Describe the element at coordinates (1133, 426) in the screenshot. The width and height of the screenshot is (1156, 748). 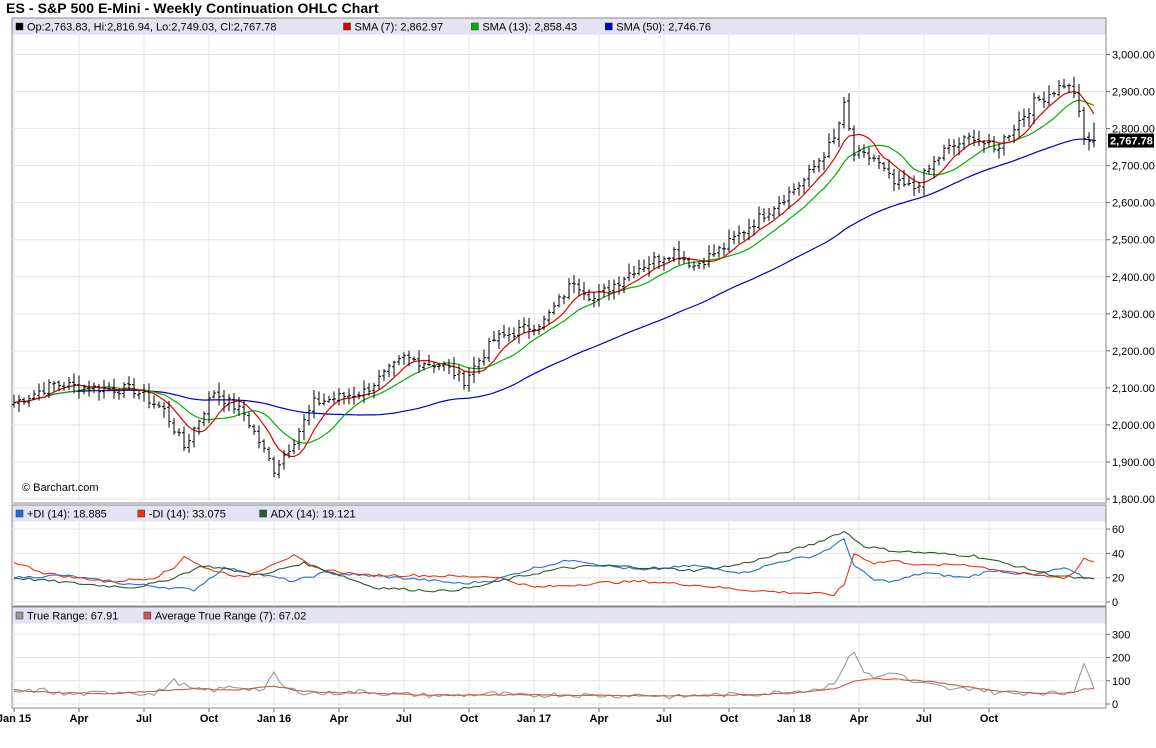
I see `y-tick-label: 2,000.00` at that location.